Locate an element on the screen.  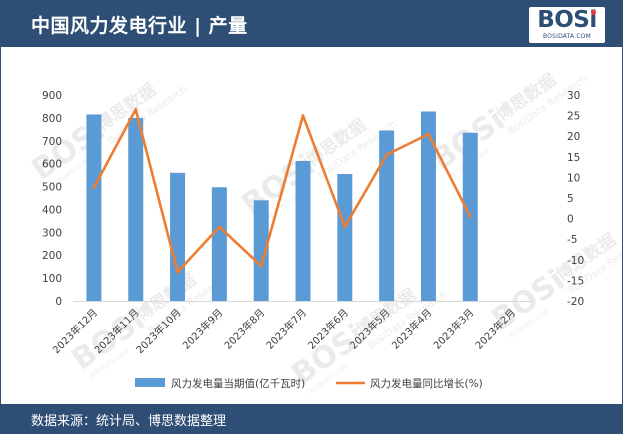
legend-line-label: 风力发电量同比增长(%) is located at coordinates (426, 383).